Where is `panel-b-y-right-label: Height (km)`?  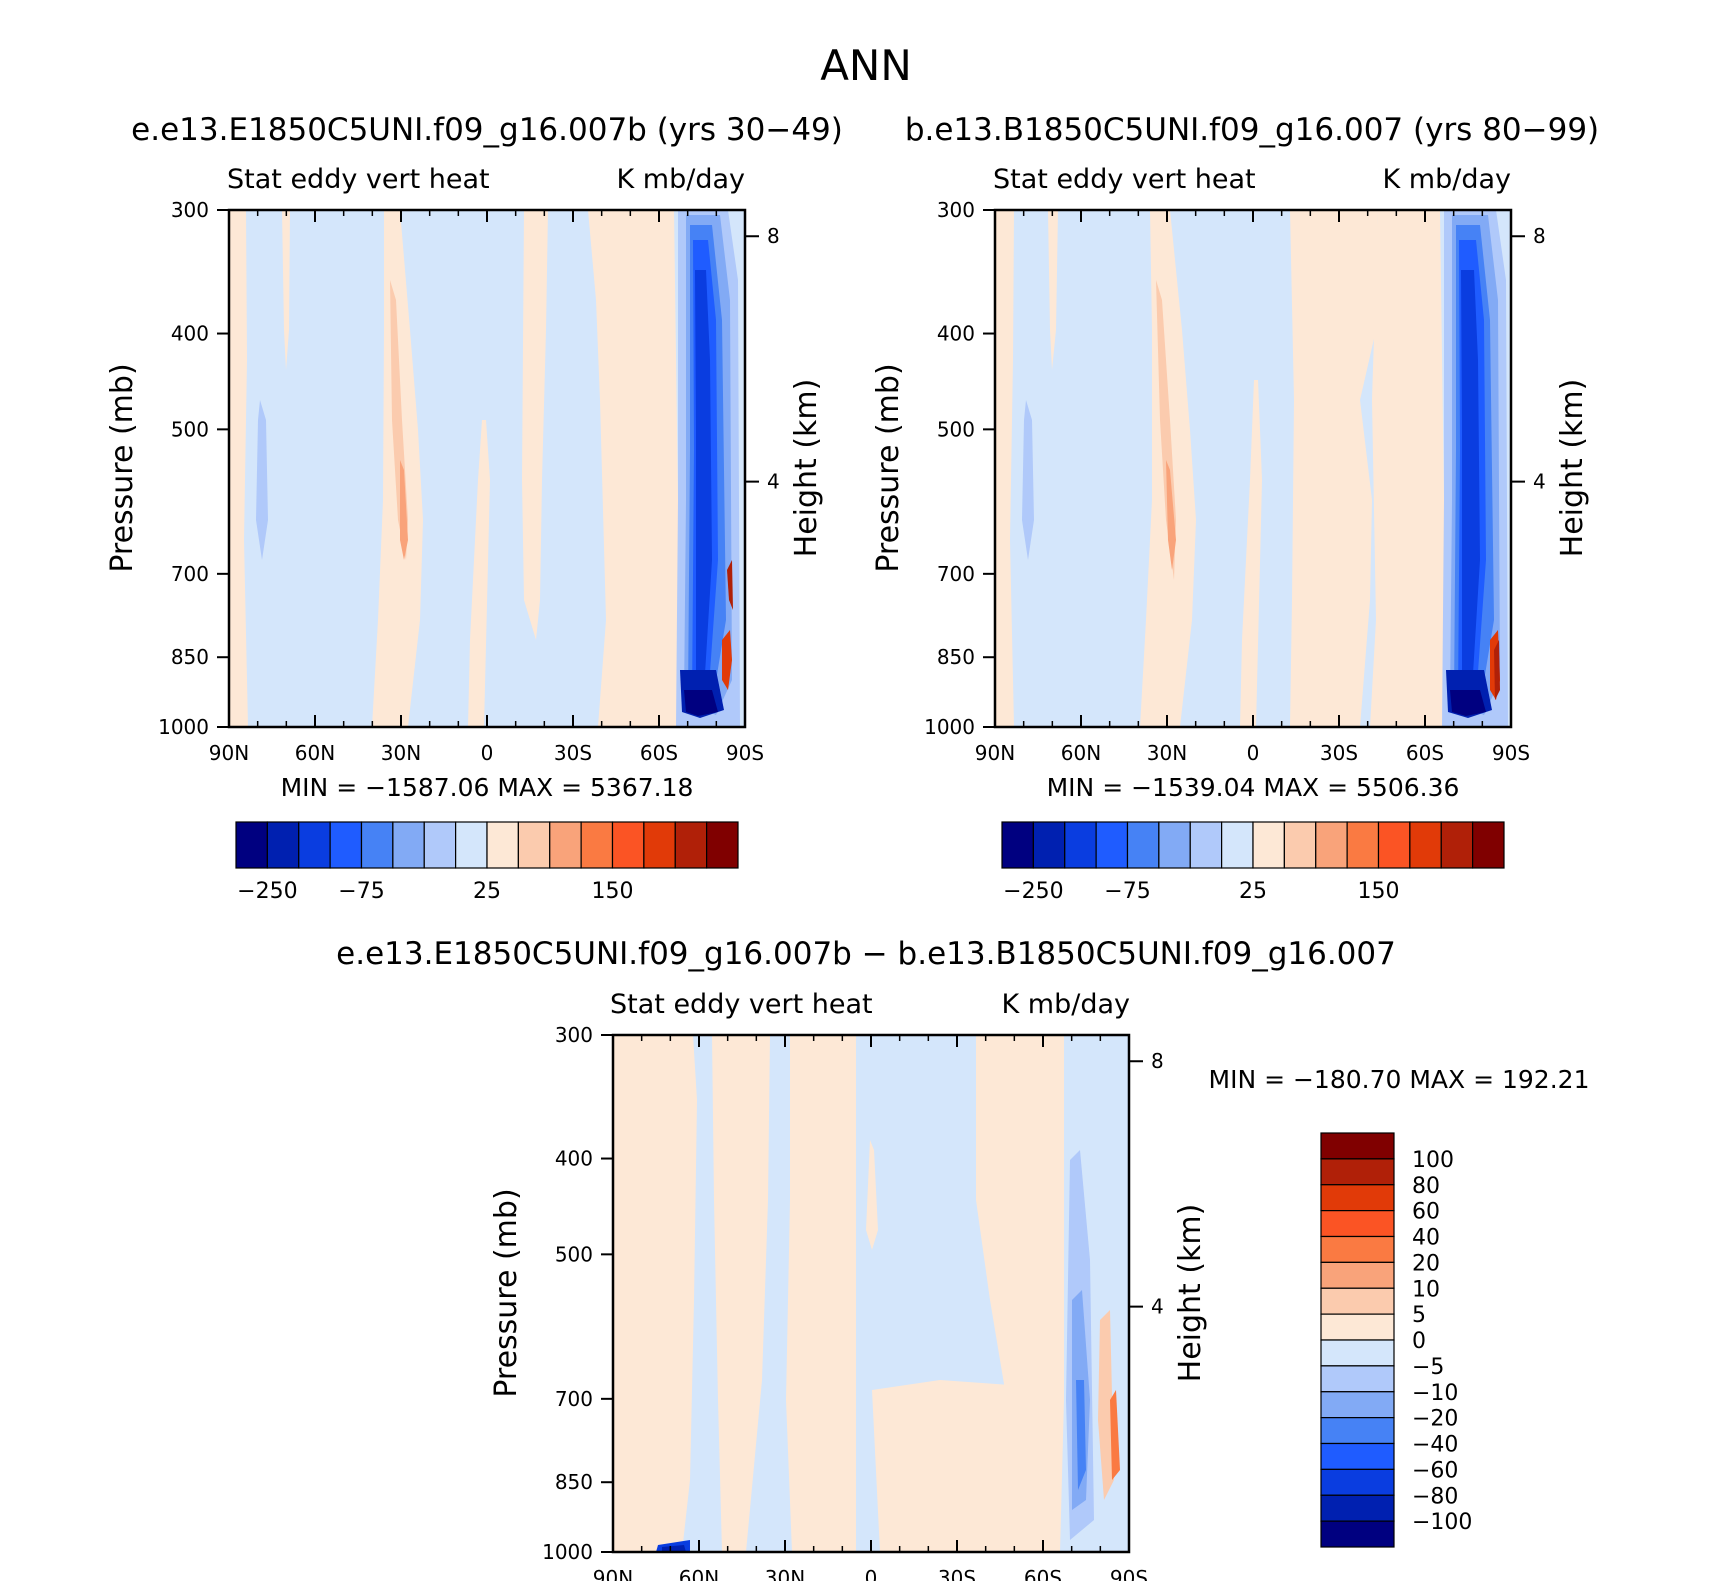
panel-b-y-right-label: Height (km) is located at coordinates (1572, 468).